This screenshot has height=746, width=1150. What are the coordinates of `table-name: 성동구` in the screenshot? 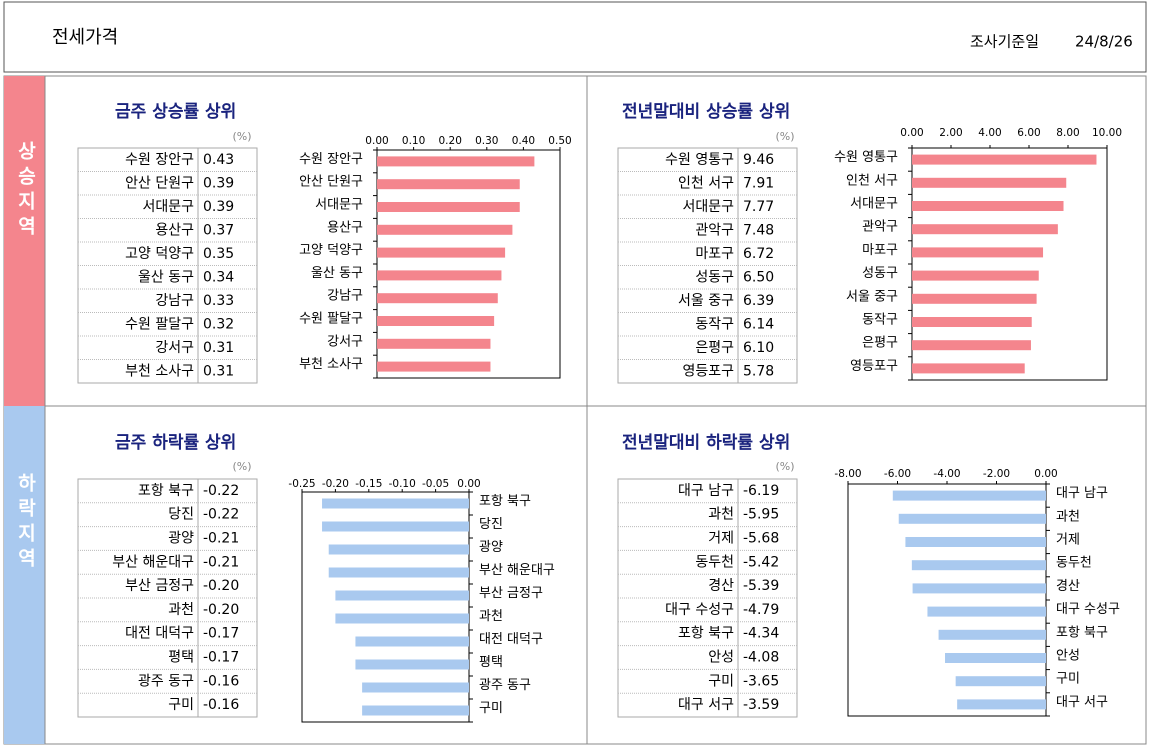 It's located at (714, 277).